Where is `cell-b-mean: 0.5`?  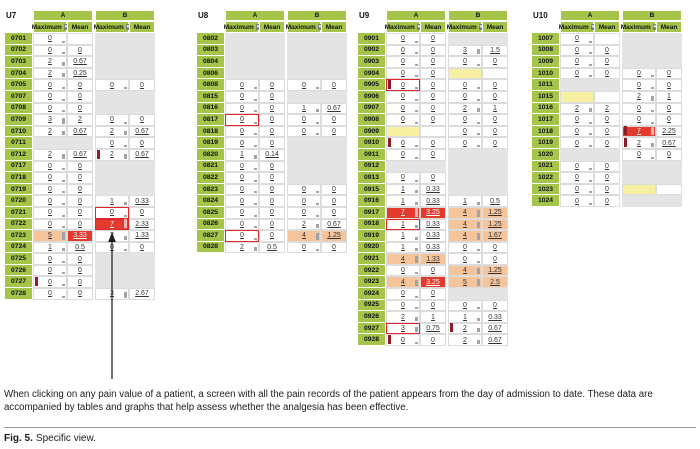 cell-b-mean: 0.5 is located at coordinates (495, 201).